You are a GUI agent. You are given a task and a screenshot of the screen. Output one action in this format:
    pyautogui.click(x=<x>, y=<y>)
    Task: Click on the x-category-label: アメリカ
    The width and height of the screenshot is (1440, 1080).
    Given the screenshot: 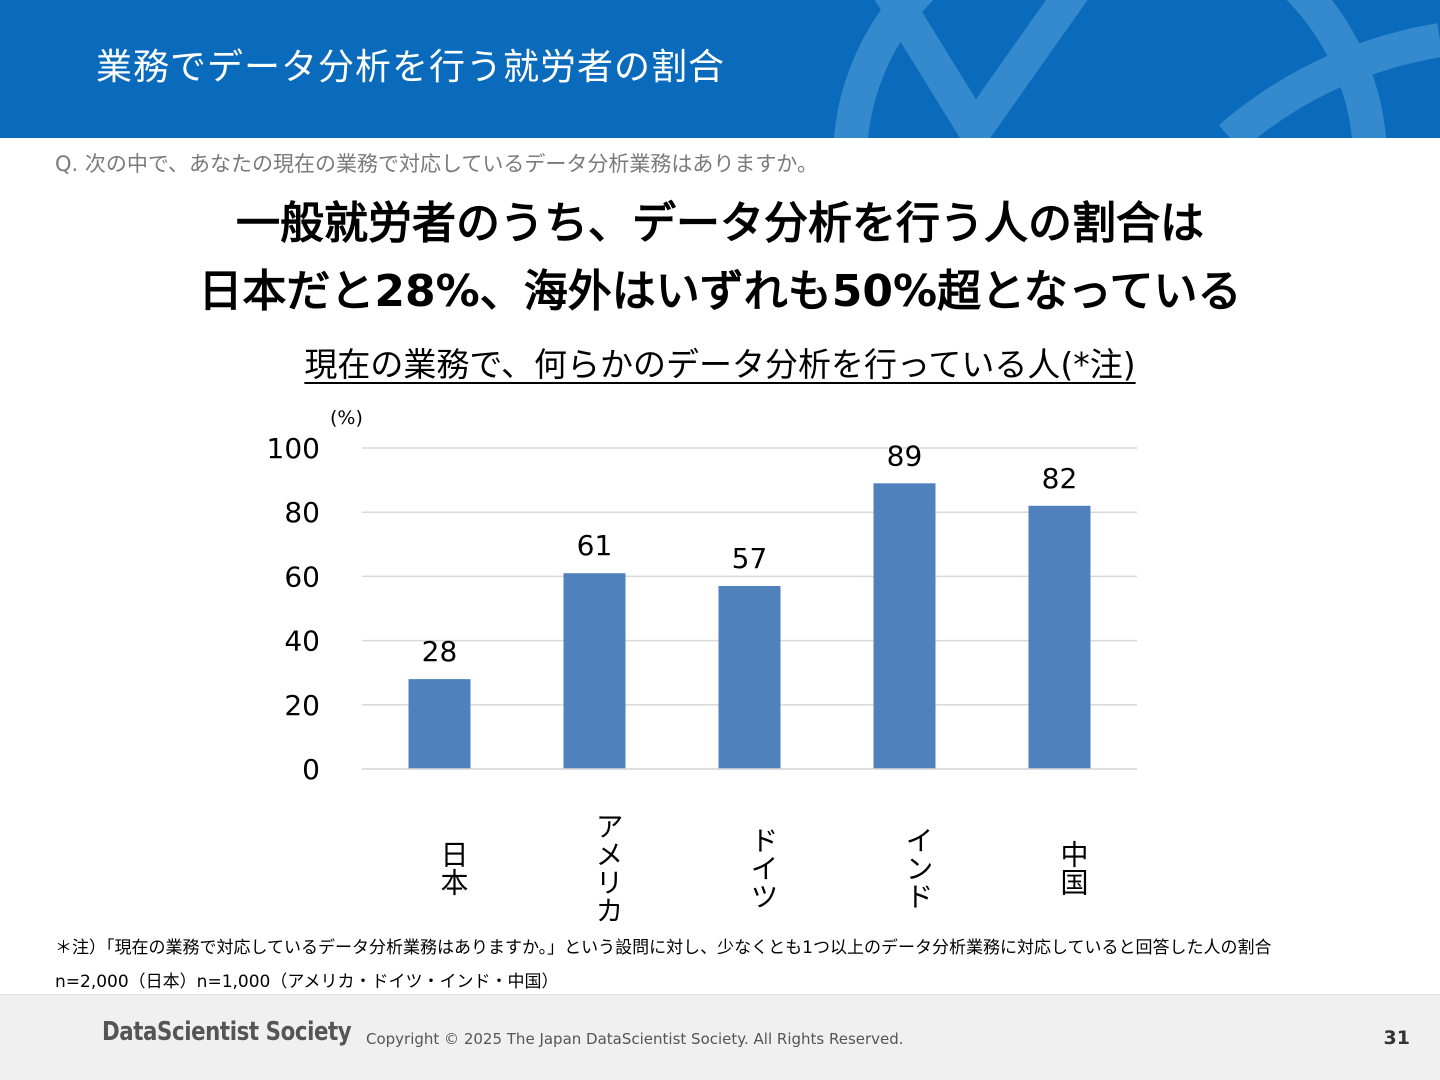 What is the action you would take?
    pyautogui.click(x=608, y=868)
    